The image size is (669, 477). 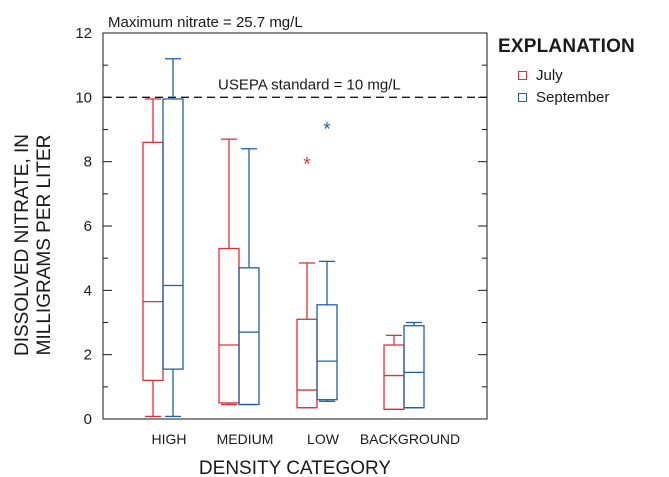 What do you see at coordinates (573, 97) in the screenshot?
I see `legend-label: September` at bounding box center [573, 97].